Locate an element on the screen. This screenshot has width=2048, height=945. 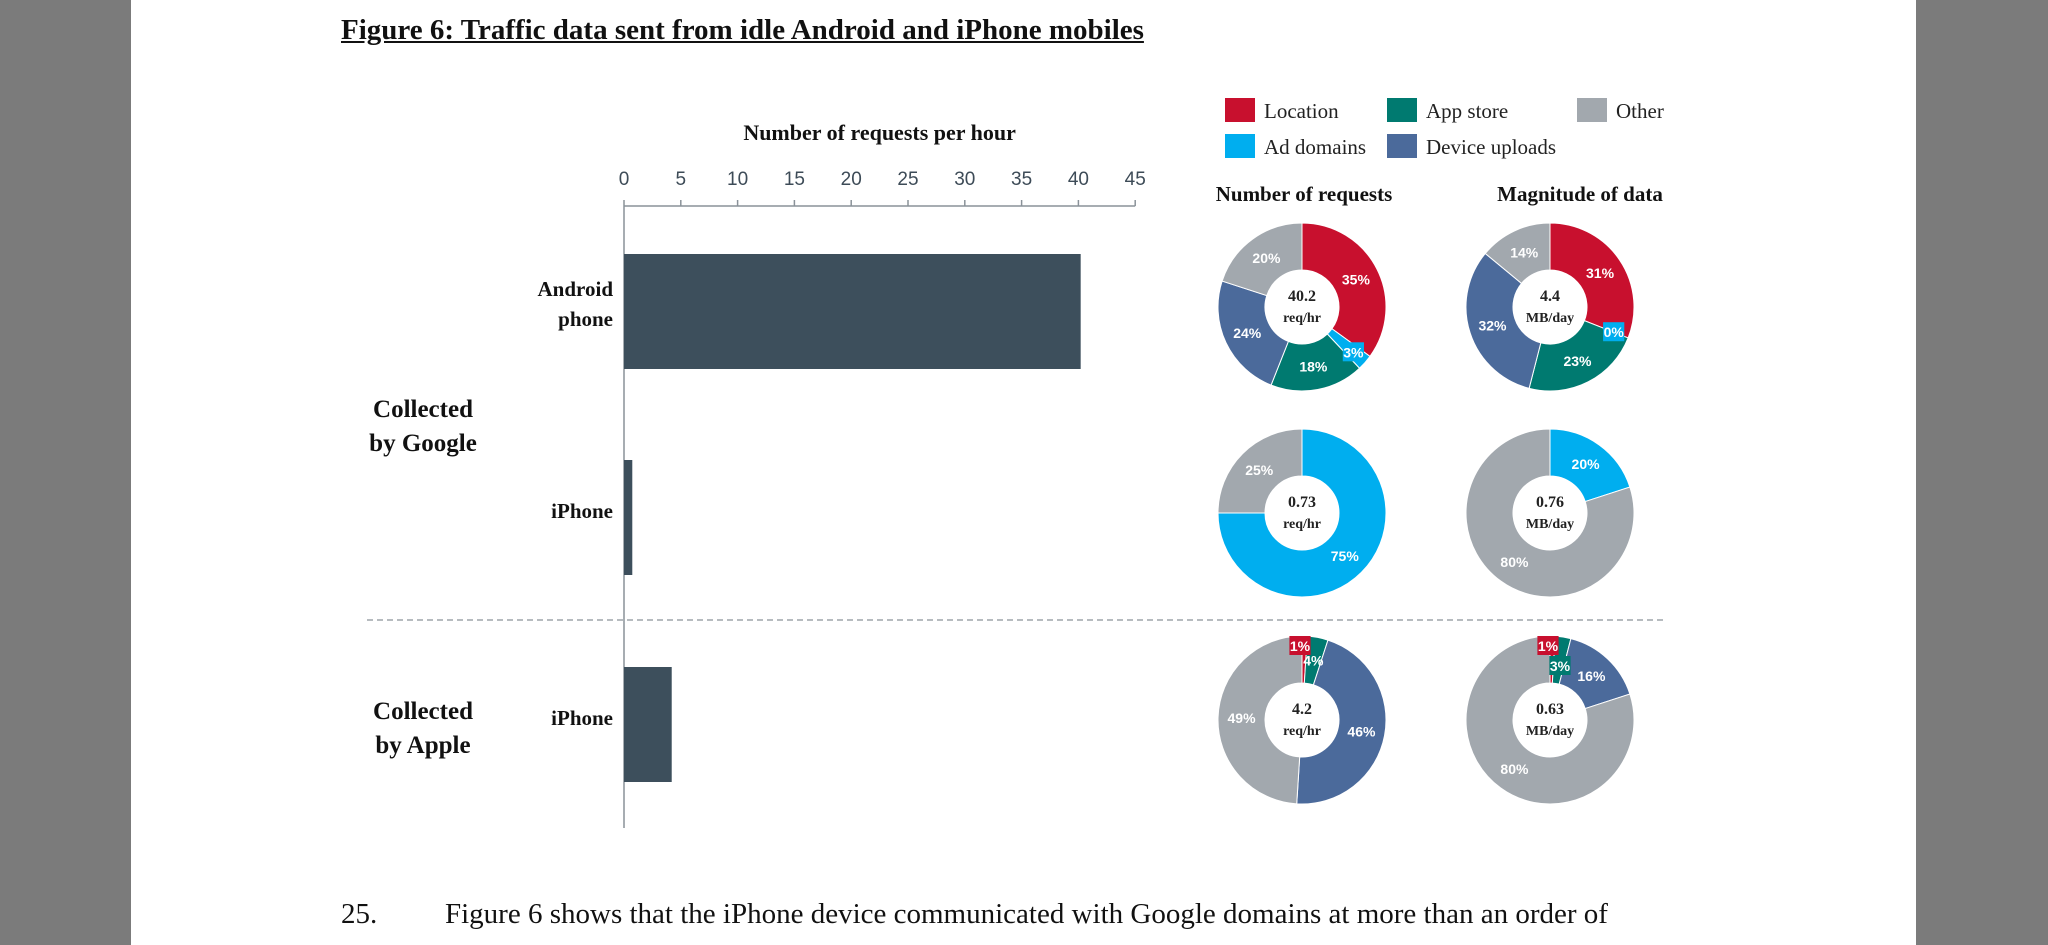
donut-slice-label: 49% is located at coordinates (1242, 718).